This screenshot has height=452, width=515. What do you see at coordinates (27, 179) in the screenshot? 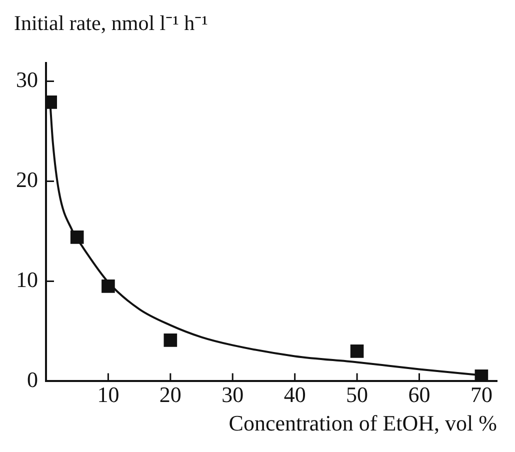
I see `y-tick-label: 20` at bounding box center [27, 179].